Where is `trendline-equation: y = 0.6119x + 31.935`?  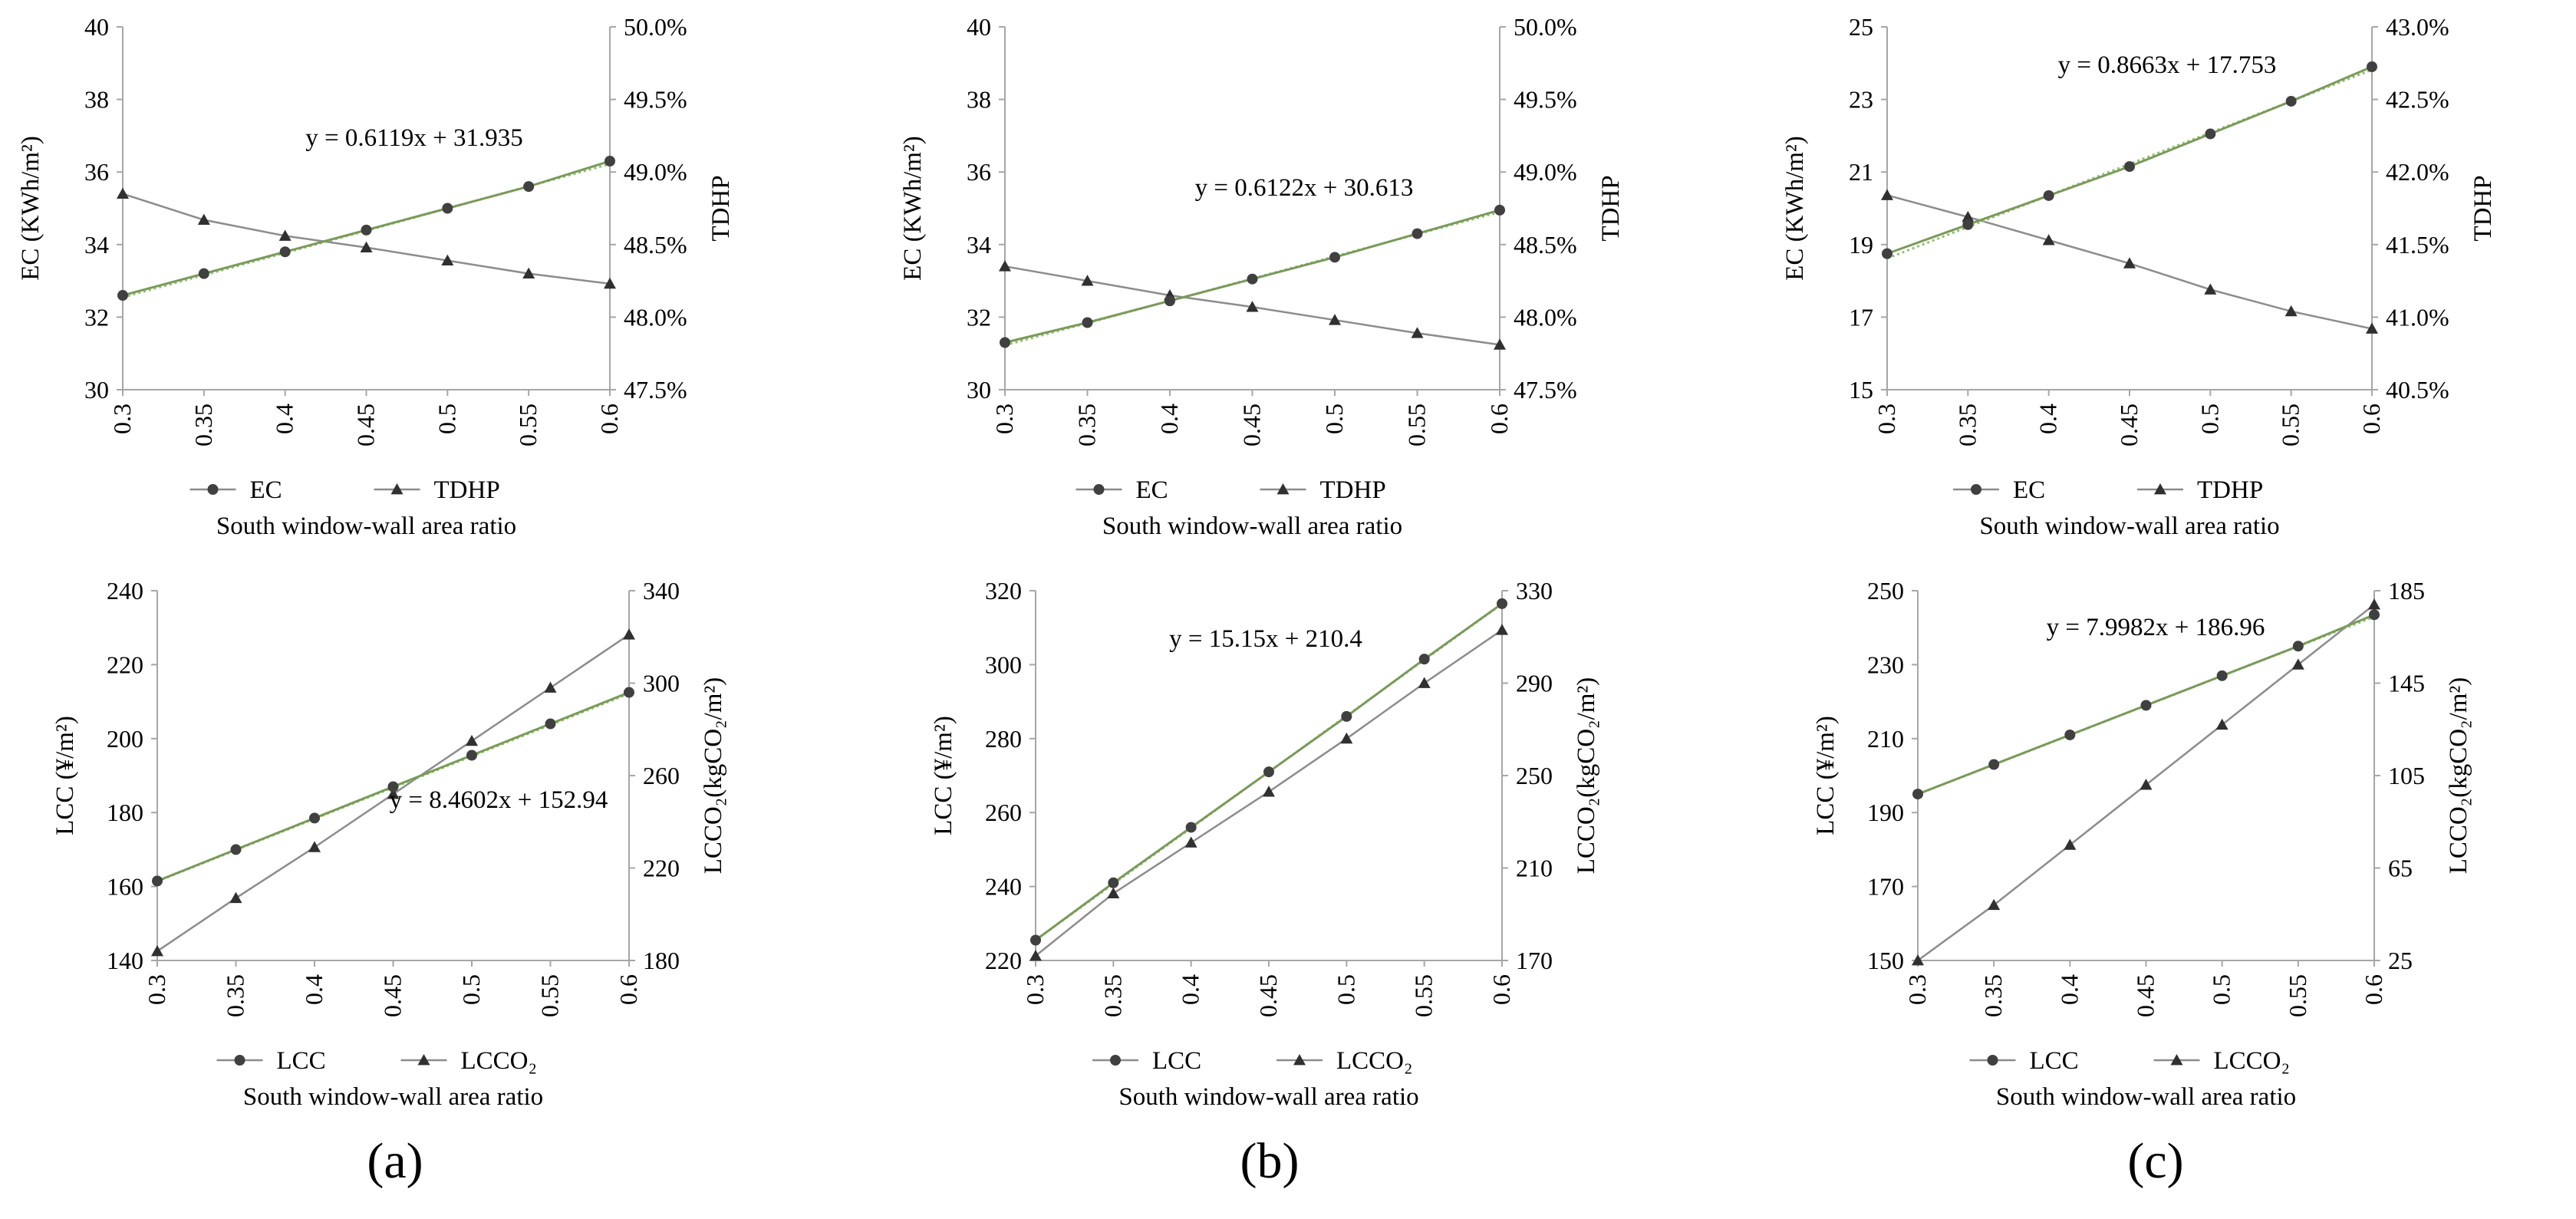 trendline-equation: y = 0.6119x + 31.935 is located at coordinates (414, 138).